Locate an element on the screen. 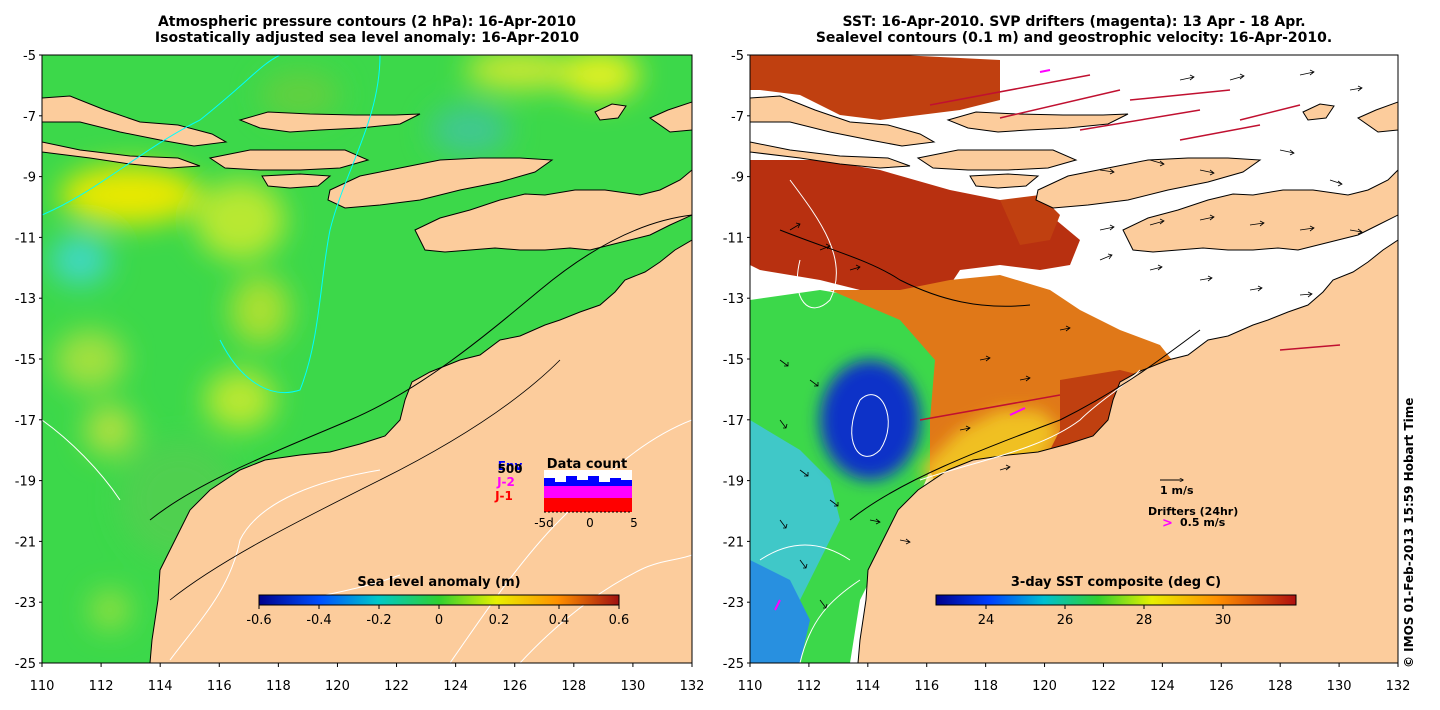 Image resolution: width=1440 pixels, height=710 pixels. left-x-tick-label: 114 is located at coordinates (160, 686).